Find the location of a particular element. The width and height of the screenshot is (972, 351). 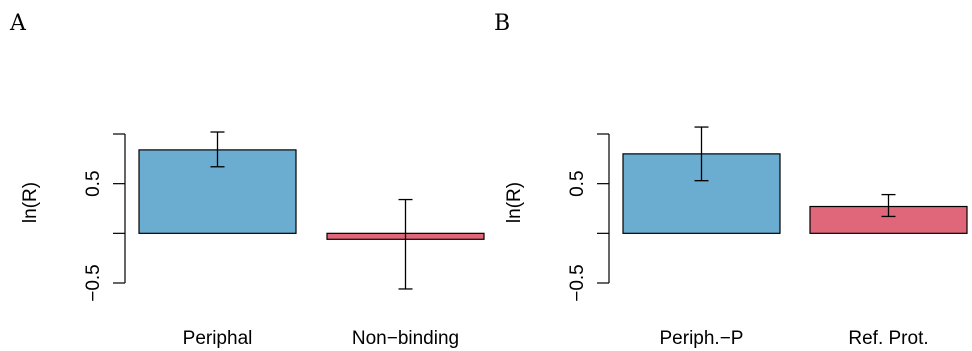

category-label: Periphal is located at coordinates (218, 338).